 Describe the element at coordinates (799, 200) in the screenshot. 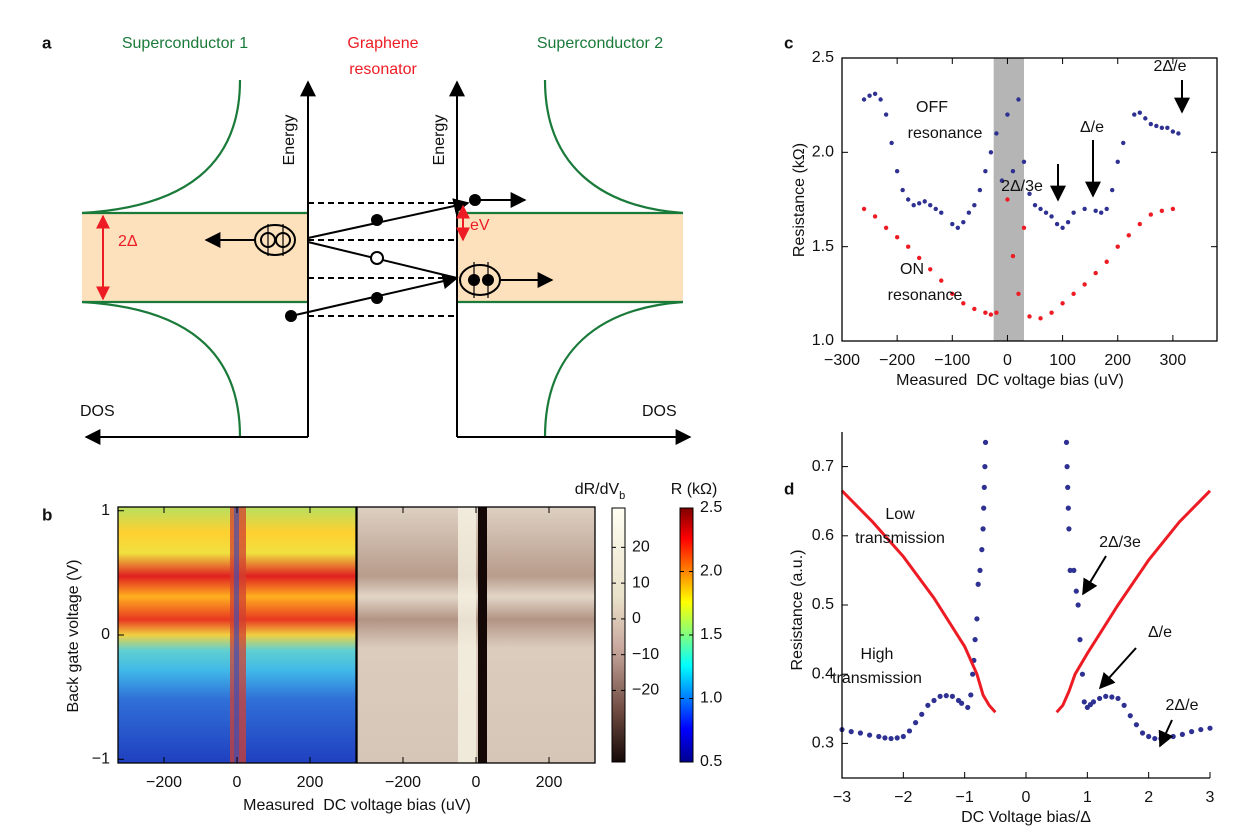

I see `y-axis-label: Resistance (kΩ)` at that location.